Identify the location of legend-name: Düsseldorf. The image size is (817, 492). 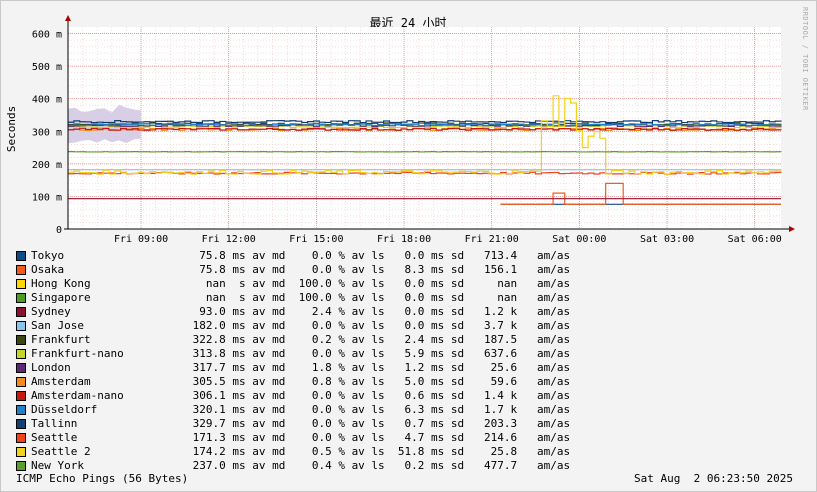
(64, 409).